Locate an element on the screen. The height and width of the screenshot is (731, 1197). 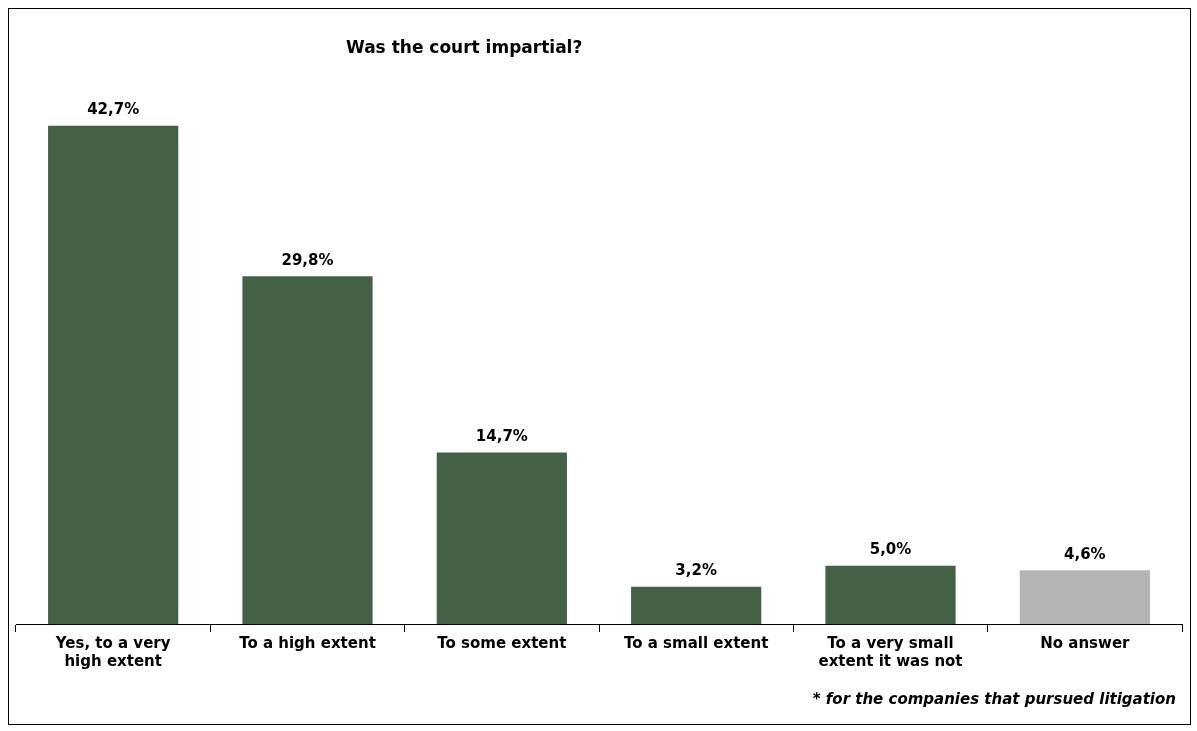
data-label: 3,2% is located at coordinates (696, 570).